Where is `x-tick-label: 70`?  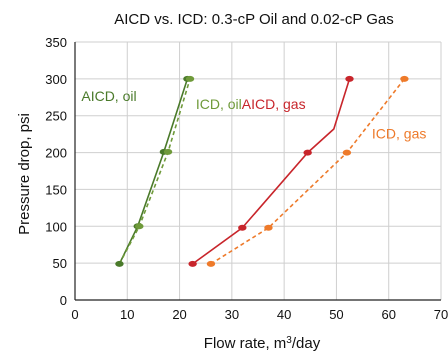
x-tick-label: 70 is located at coordinates (441, 314).